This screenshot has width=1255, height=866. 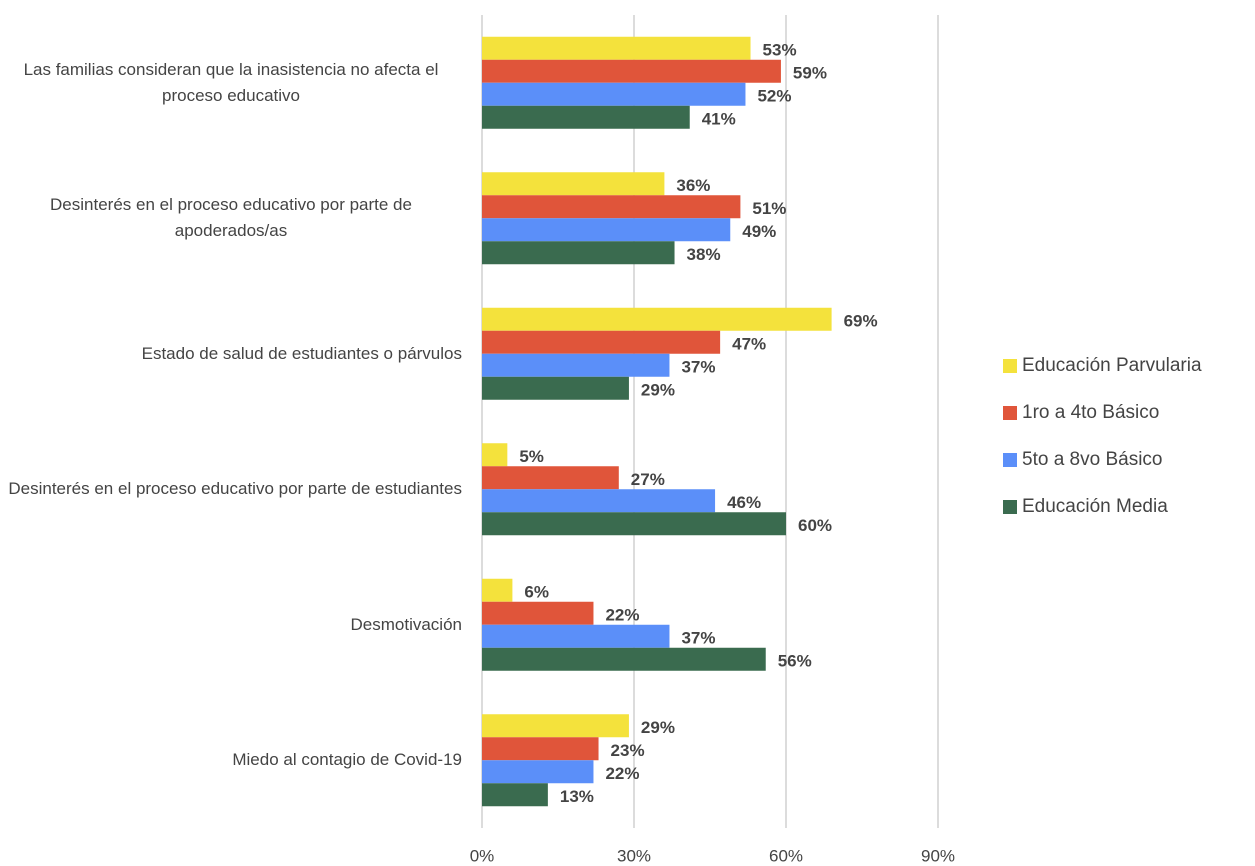 I want to click on data-label: 23%, so click(x=628, y=750).